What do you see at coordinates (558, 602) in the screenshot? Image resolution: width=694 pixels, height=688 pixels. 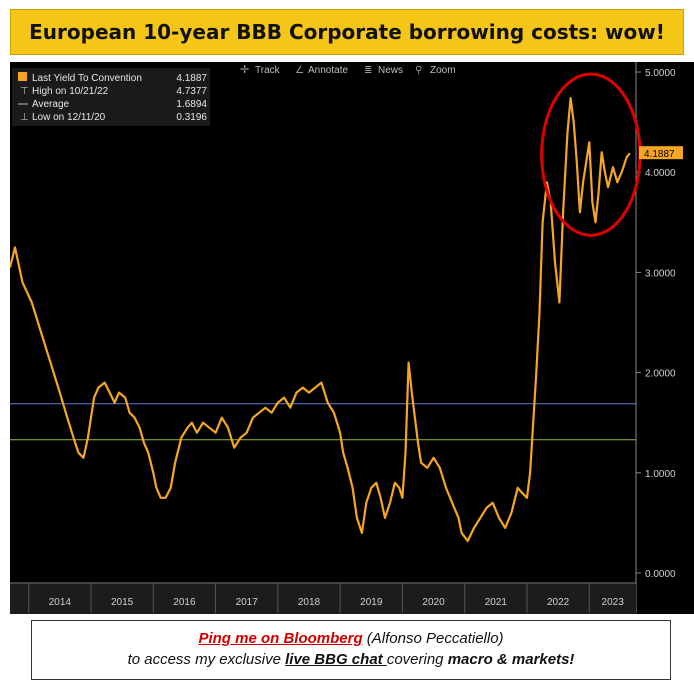 I see `x-tick-label-8: 2022` at bounding box center [558, 602].